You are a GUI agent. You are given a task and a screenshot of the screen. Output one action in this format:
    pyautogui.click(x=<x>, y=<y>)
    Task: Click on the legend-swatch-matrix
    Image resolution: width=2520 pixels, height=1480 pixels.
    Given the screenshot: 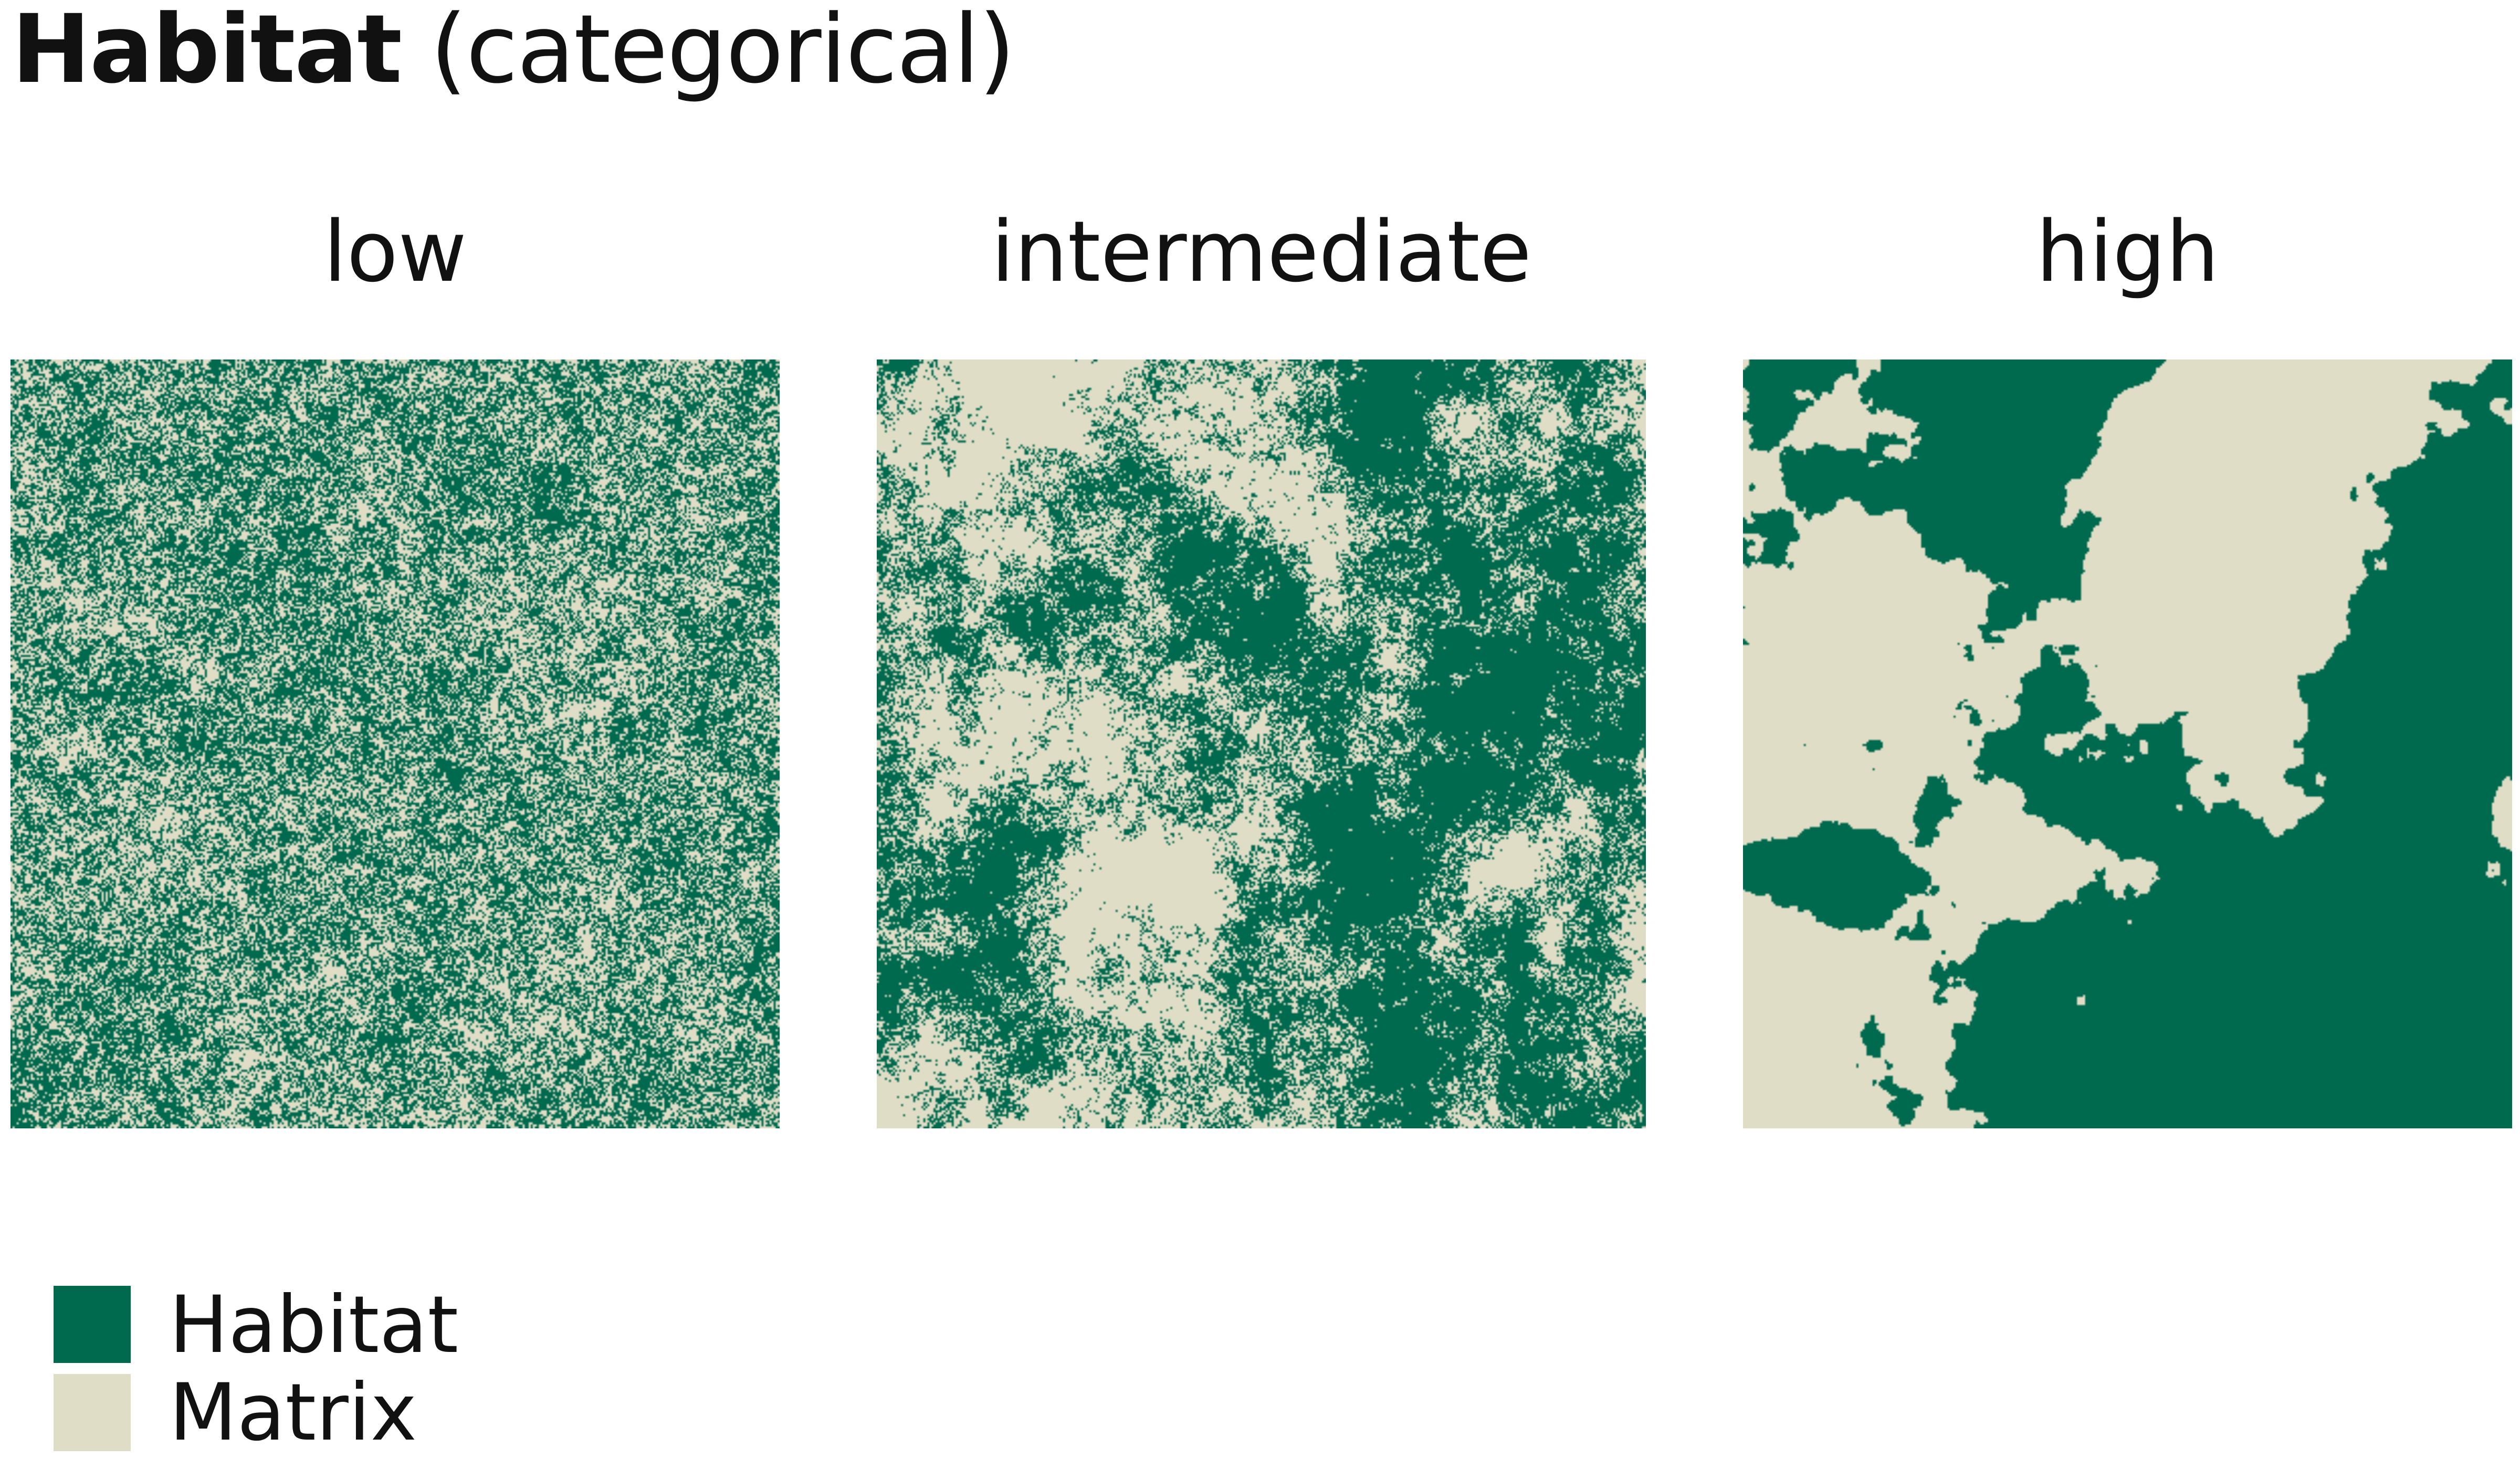 What is the action you would take?
    pyautogui.click(x=92, y=1412)
    